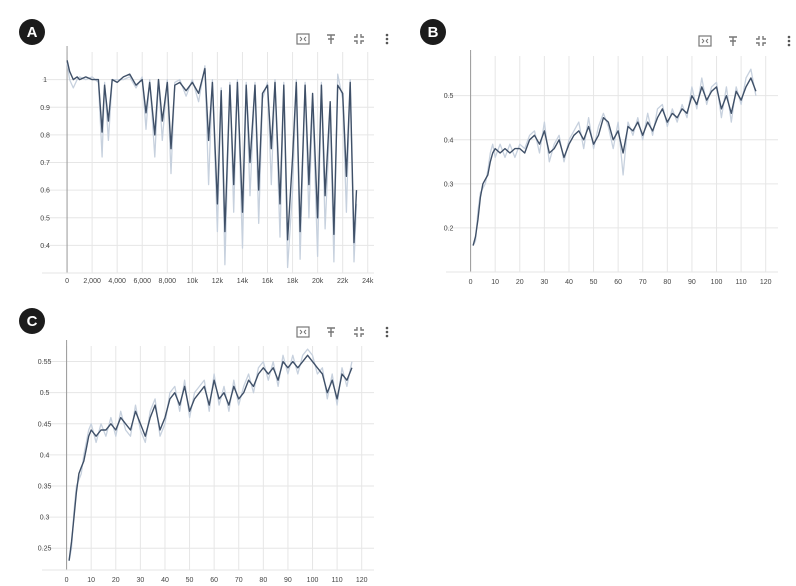 Image resolution: width=796 pixels, height=586 pixels. What do you see at coordinates (45, 424) in the screenshot?
I see `y-tick-label: 0.45` at bounding box center [45, 424].